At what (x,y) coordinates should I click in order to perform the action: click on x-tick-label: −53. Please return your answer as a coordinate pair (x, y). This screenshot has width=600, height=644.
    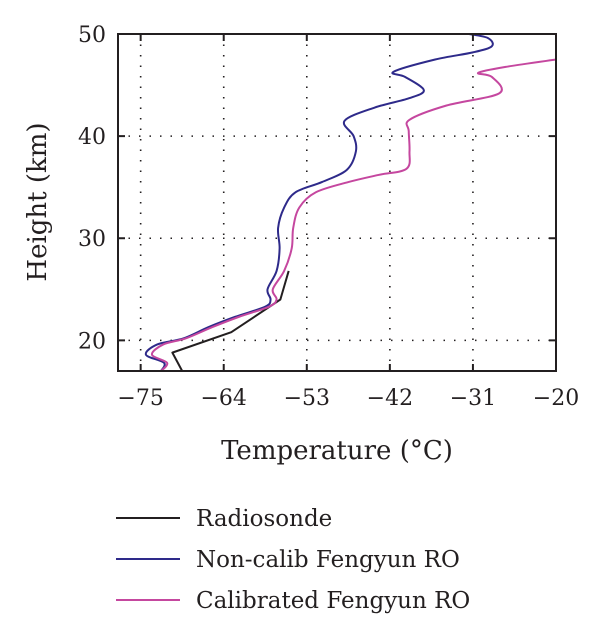
    Looking at the image, I should click on (307, 398).